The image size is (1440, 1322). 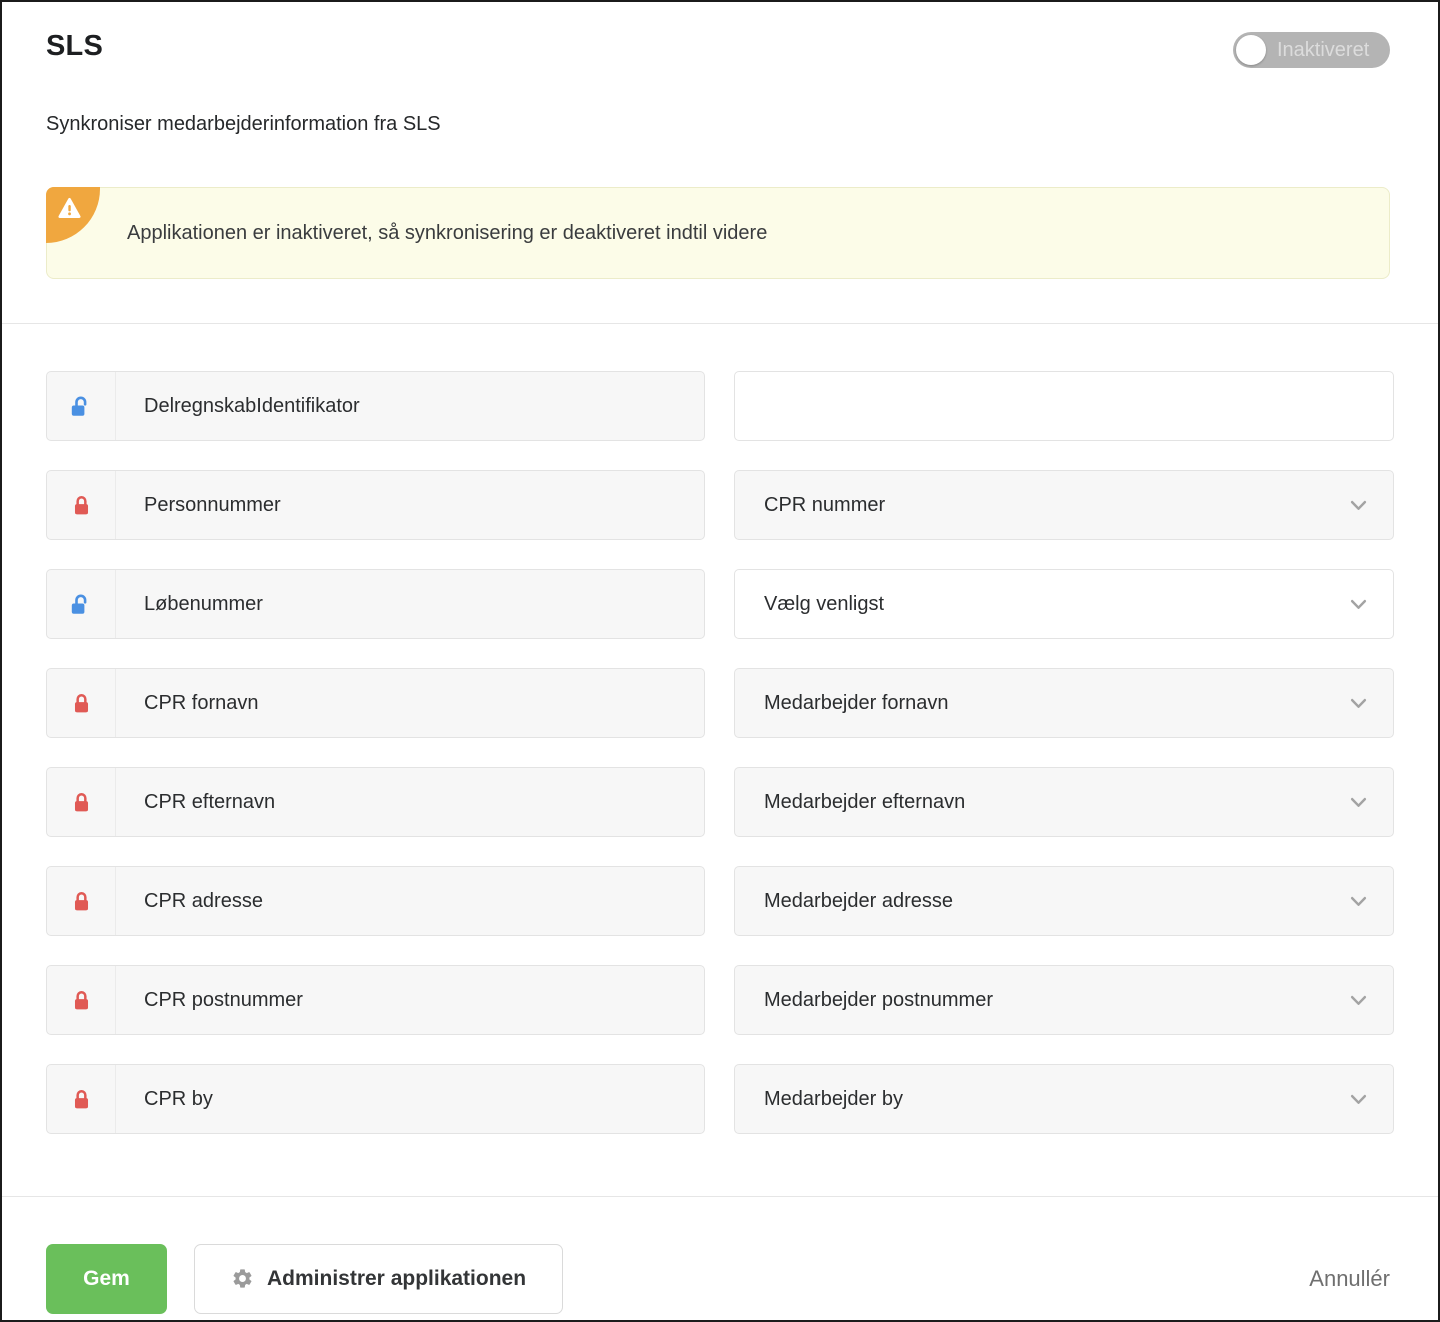 I want to click on mapping-row: Løbenummer Vælg venligst, so click(x=720, y=604).